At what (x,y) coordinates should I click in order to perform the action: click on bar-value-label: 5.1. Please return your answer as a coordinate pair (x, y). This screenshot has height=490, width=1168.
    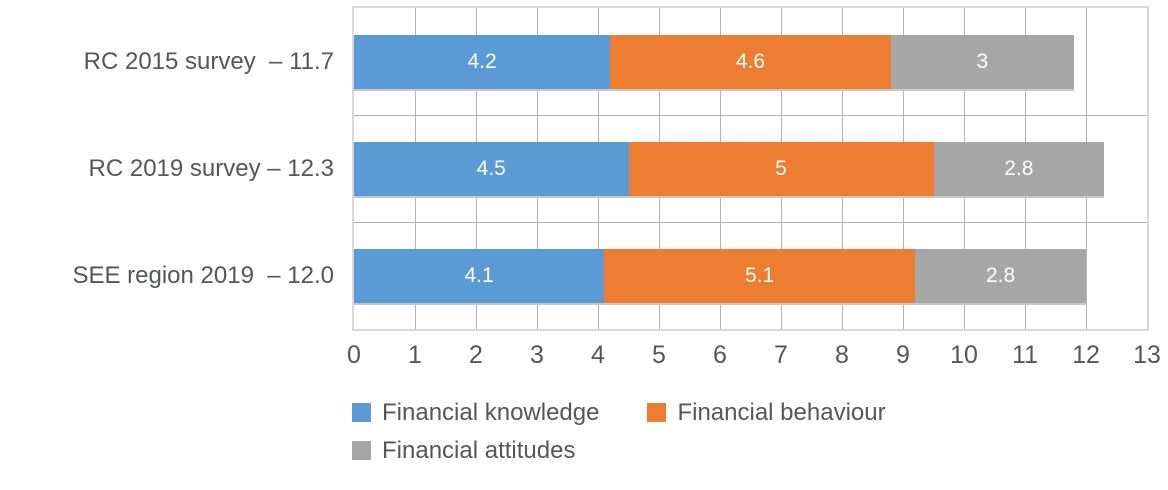
    Looking at the image, I should click on (760, 275).